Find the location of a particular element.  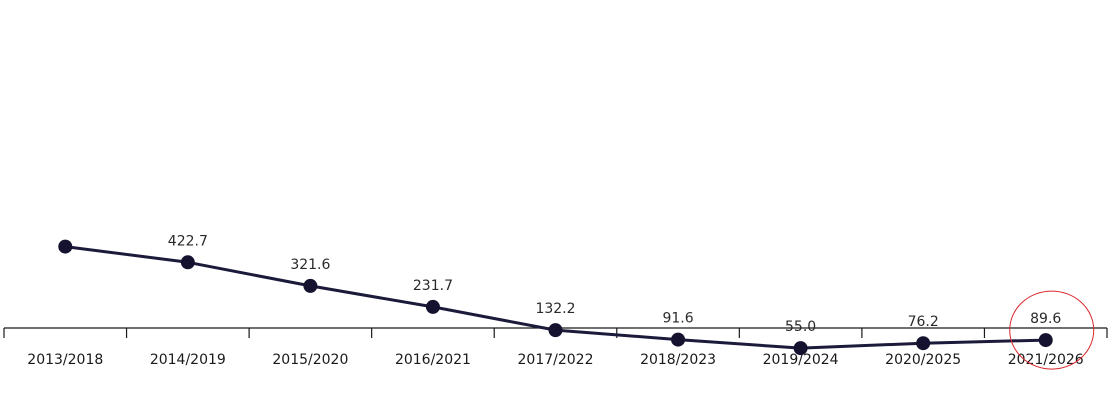

x-tick-label: 2016/2021 is located at coordinates (433, 360).